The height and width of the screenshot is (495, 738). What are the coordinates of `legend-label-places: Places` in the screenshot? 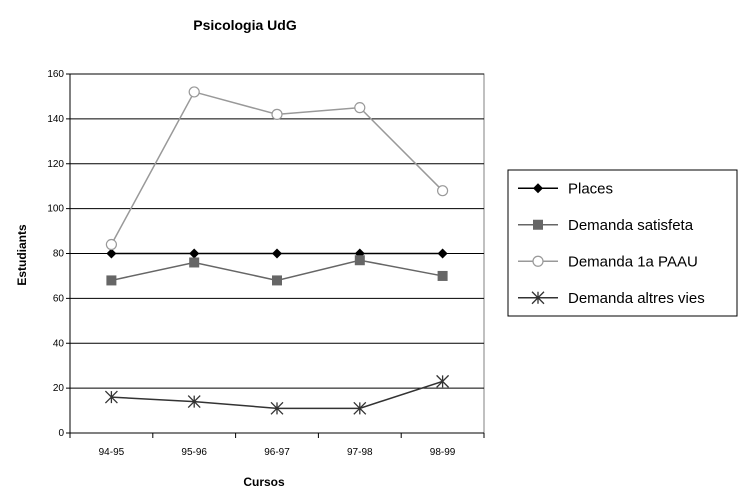 It's located at (590, 188).